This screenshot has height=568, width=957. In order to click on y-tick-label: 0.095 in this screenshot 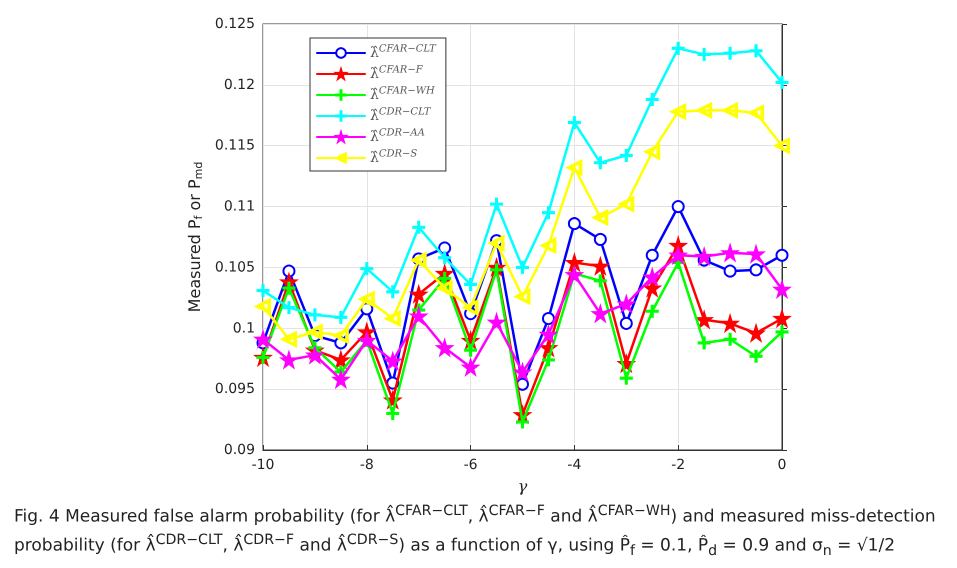, I will do `click(234, 389)`.